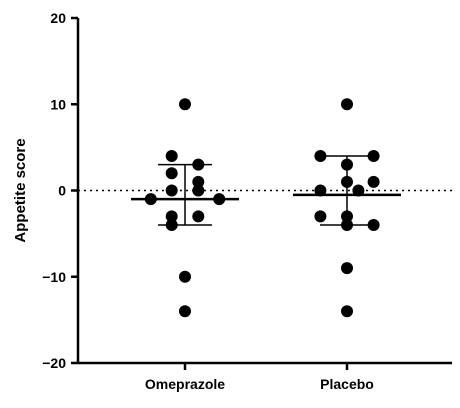  Describe the element at coordinates (58, 18) in the screenshot. I see `y-tick-label: 20` at that location.